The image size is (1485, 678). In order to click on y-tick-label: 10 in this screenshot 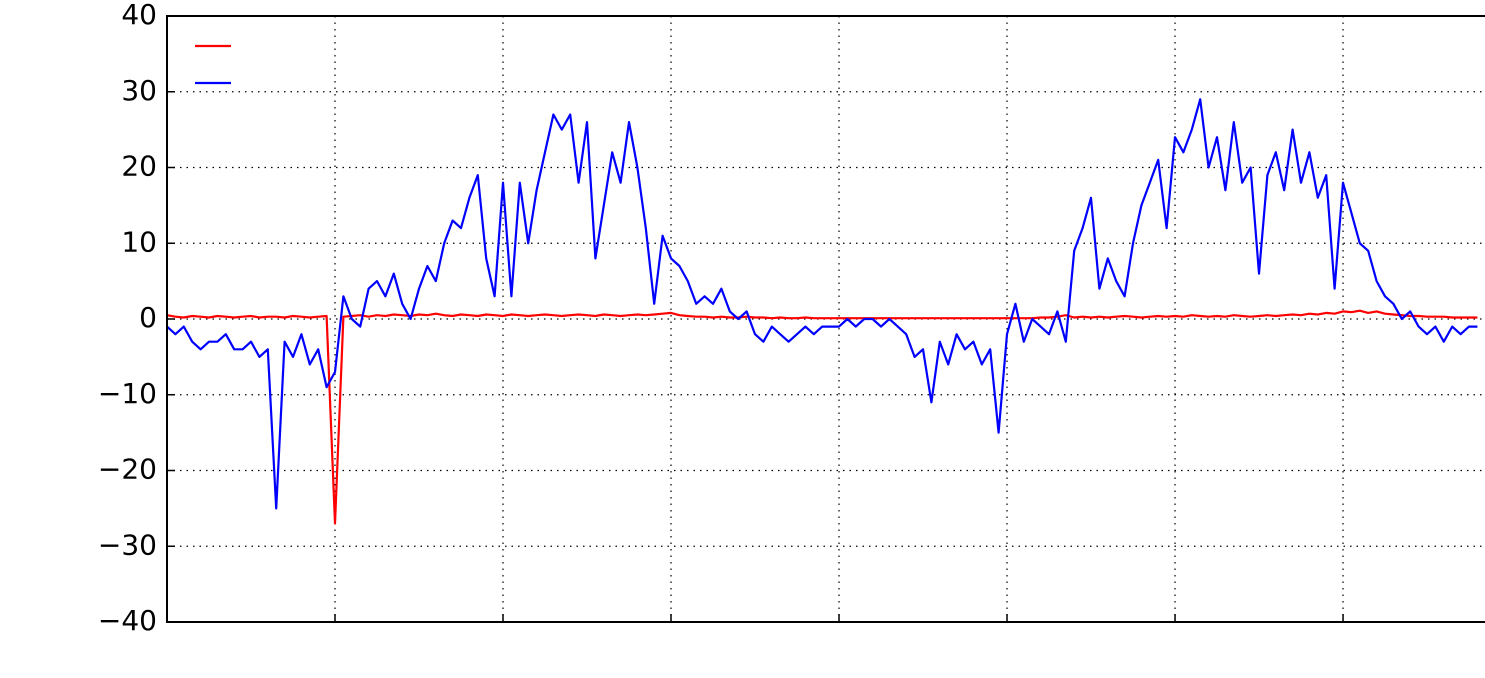, I will do `click(139, 241)`.